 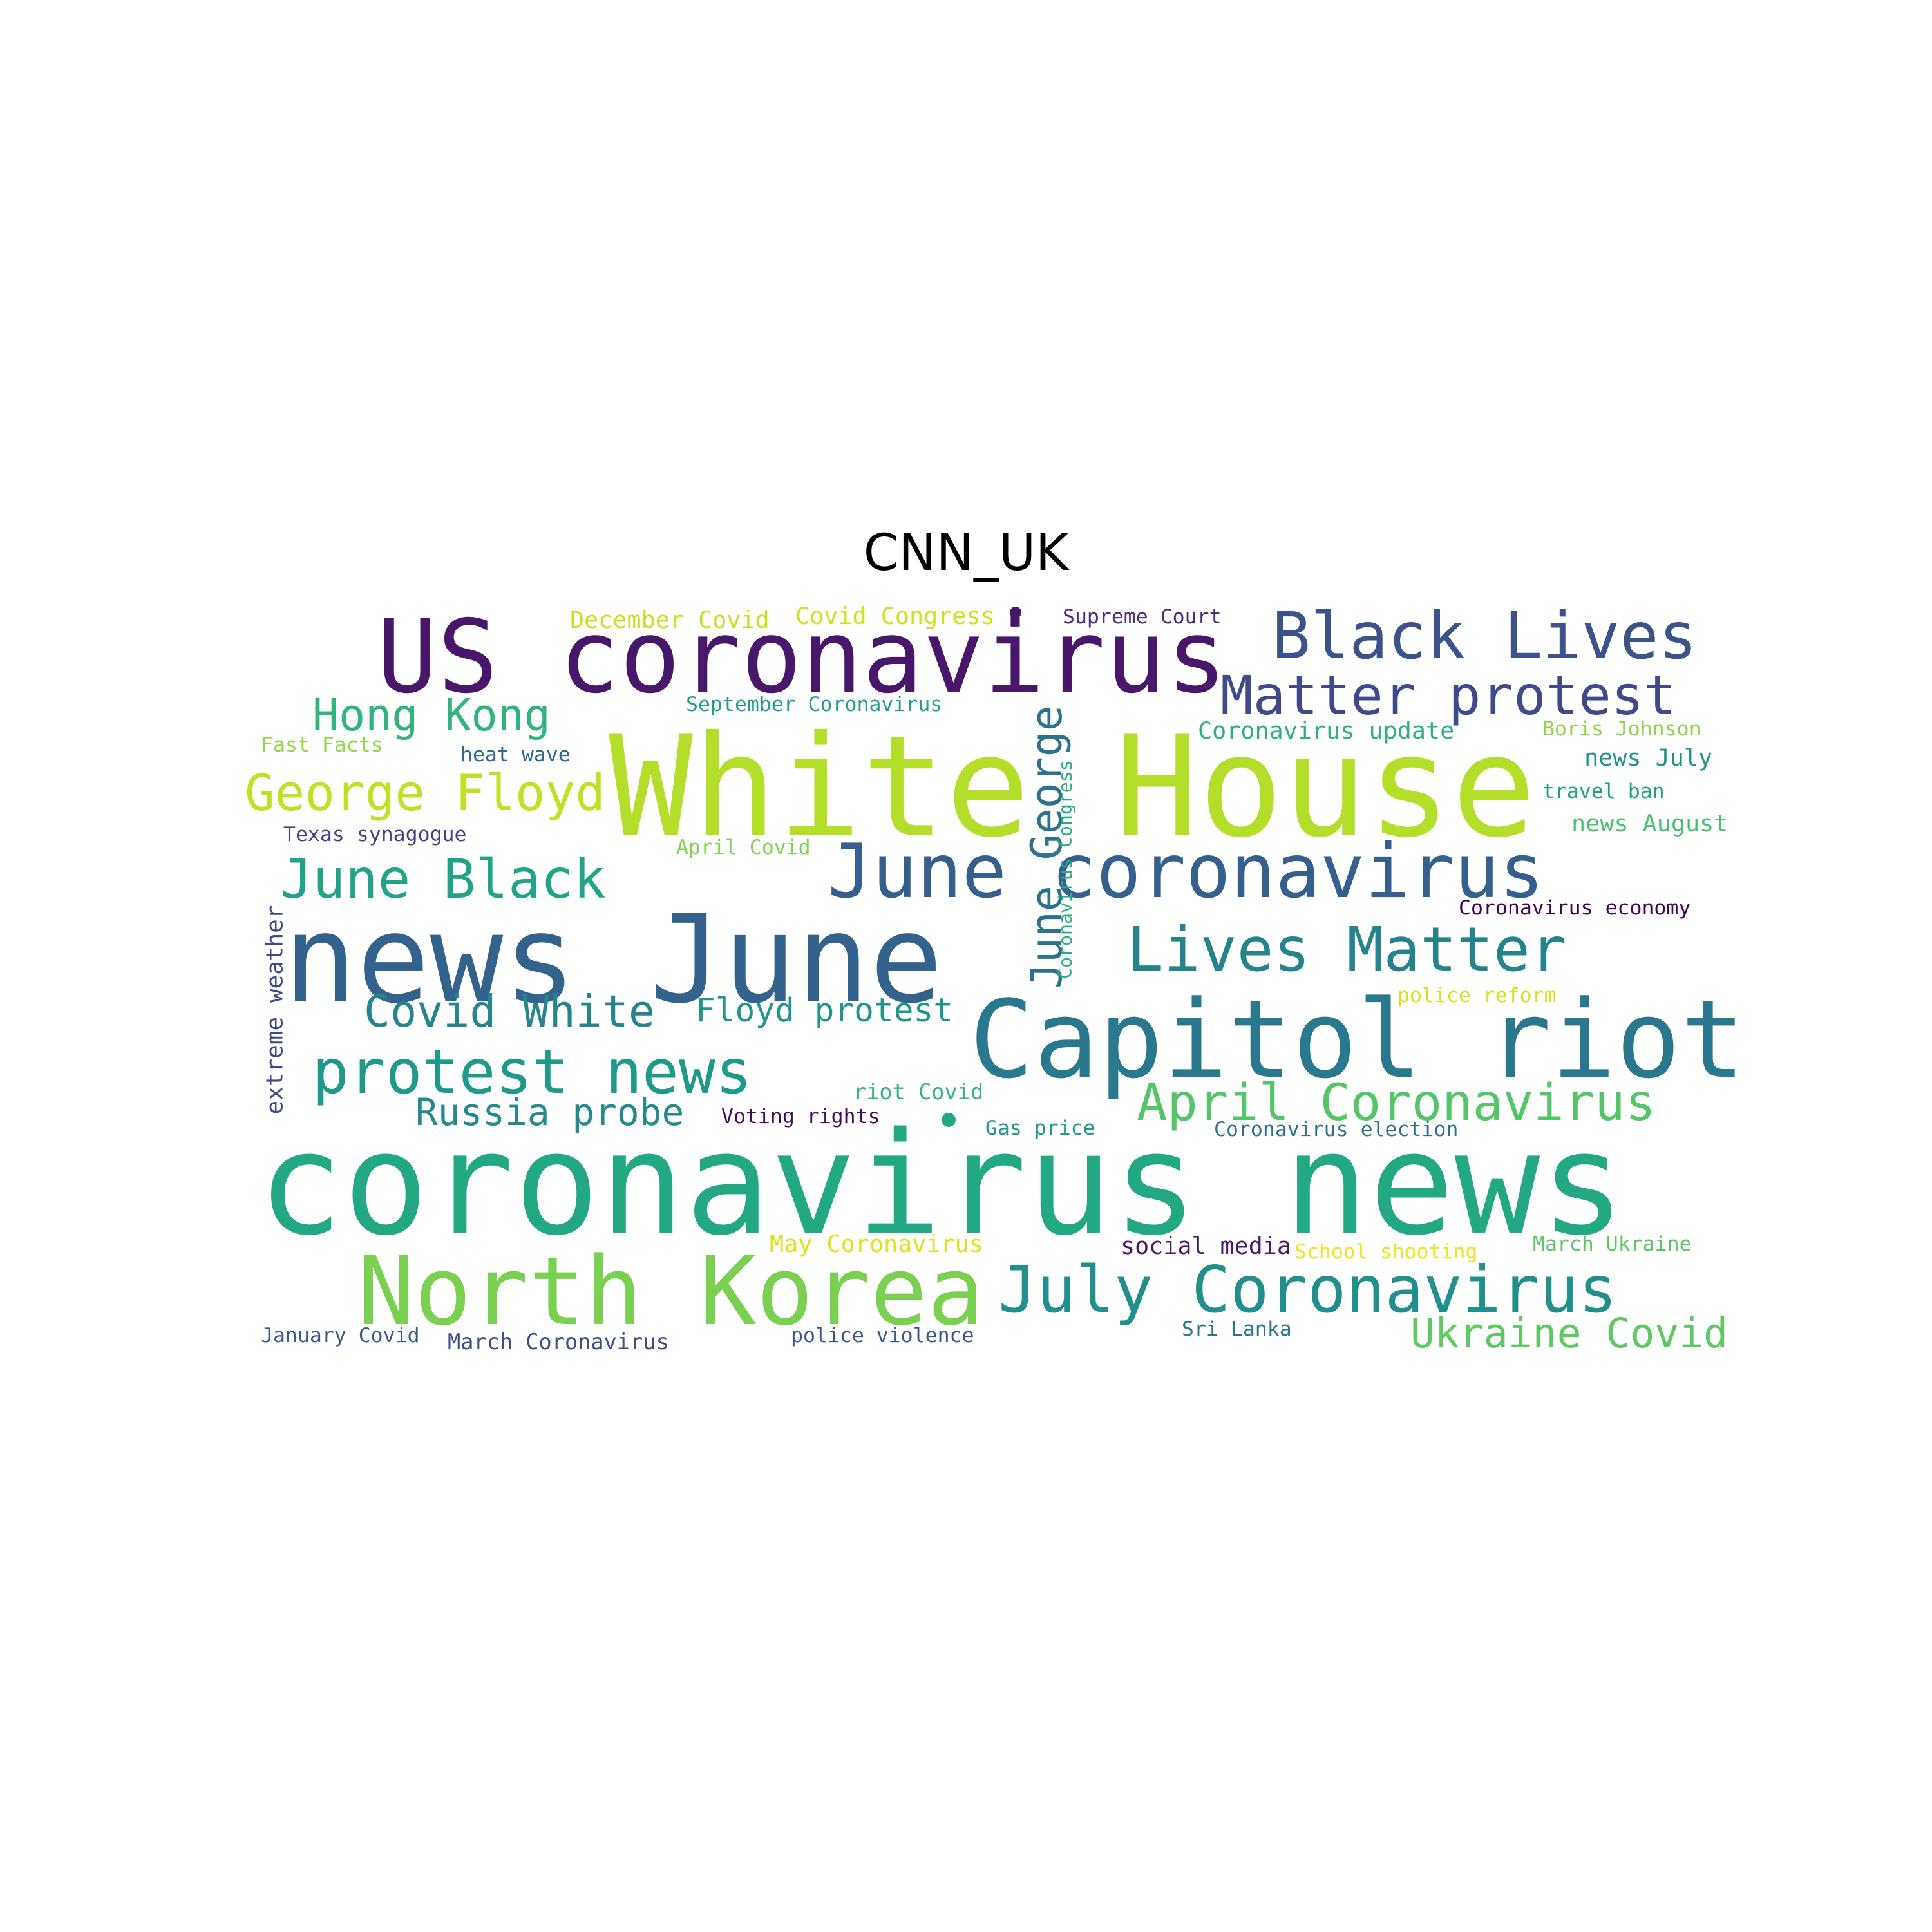 I want to click on cloud-word-vertical: Coronavirus Congress, so click(x=1065, y=870).